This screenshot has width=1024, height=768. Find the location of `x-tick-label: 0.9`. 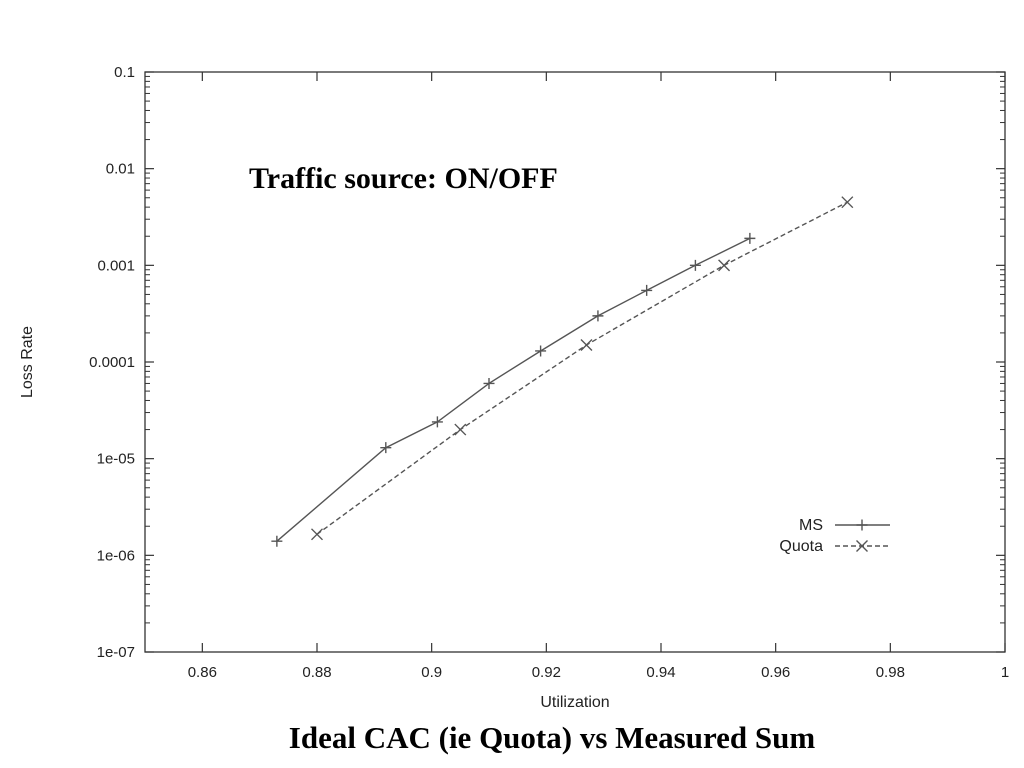

x-tick-label: 0.9 is located at coordinates (431, 672).